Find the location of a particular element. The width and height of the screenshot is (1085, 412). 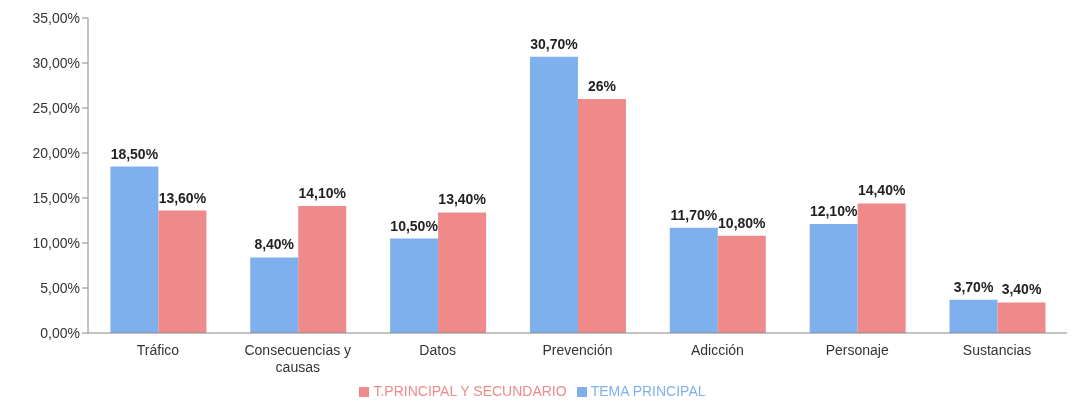

y-tick-label: 5,00% is located at coordinates (60, 287).